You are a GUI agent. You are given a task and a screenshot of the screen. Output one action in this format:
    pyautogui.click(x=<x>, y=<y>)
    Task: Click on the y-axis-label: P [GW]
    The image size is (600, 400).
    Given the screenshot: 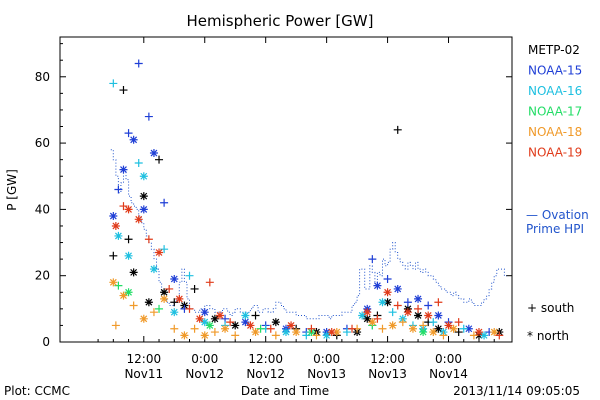 What is the action you would take?
    pyautogui.click(x=12, y=190)
    